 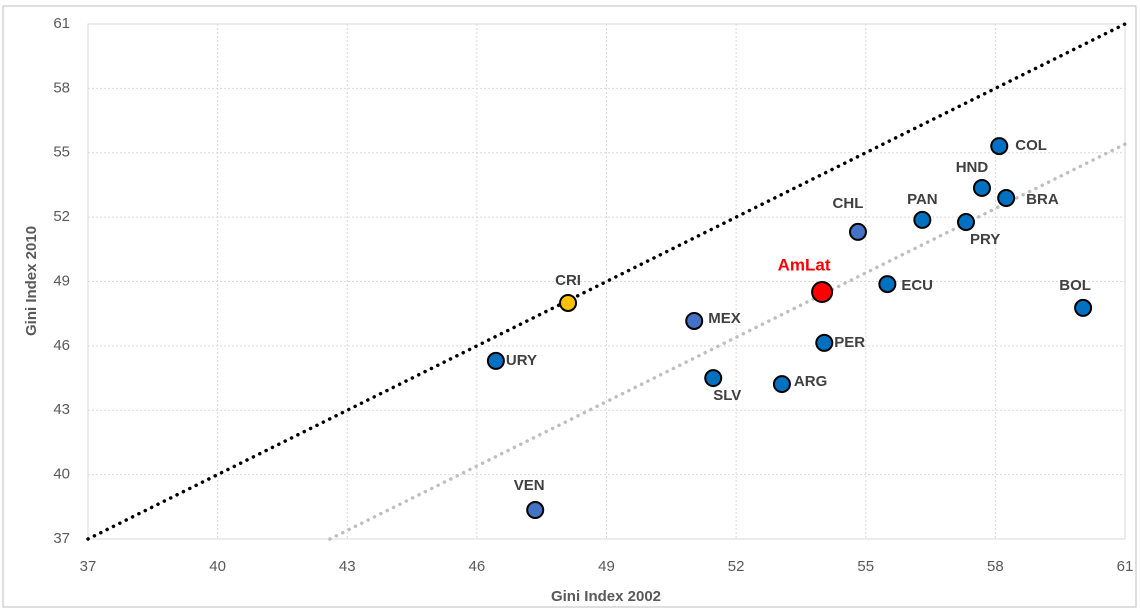 What do you see at coordinates (724, 318) in the screenshot?
I see `point-label: MEX` at bounding box center [724, 318].